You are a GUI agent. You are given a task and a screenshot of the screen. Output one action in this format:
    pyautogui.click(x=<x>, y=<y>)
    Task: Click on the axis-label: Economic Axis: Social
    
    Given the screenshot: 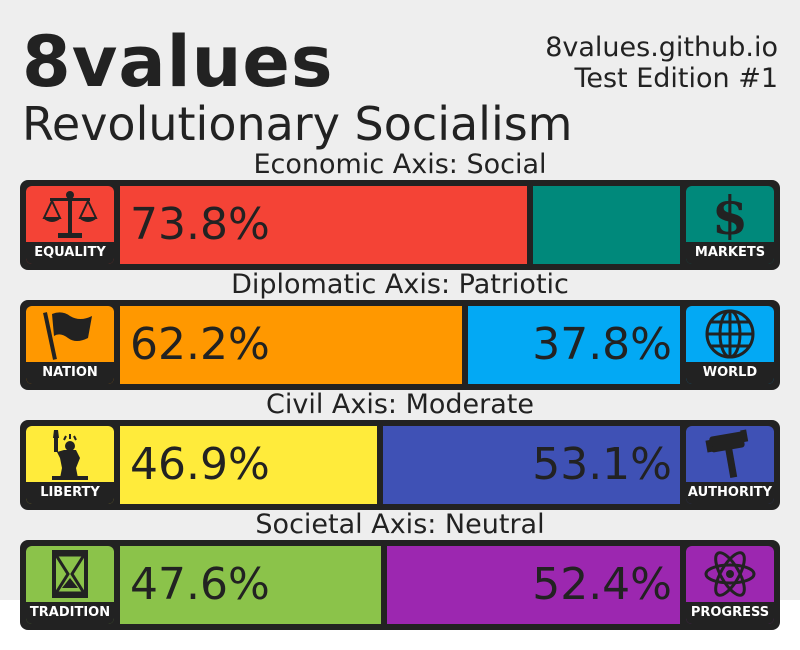 What is the action you would take?
    pyautogui.click(x=400, y=164)
    